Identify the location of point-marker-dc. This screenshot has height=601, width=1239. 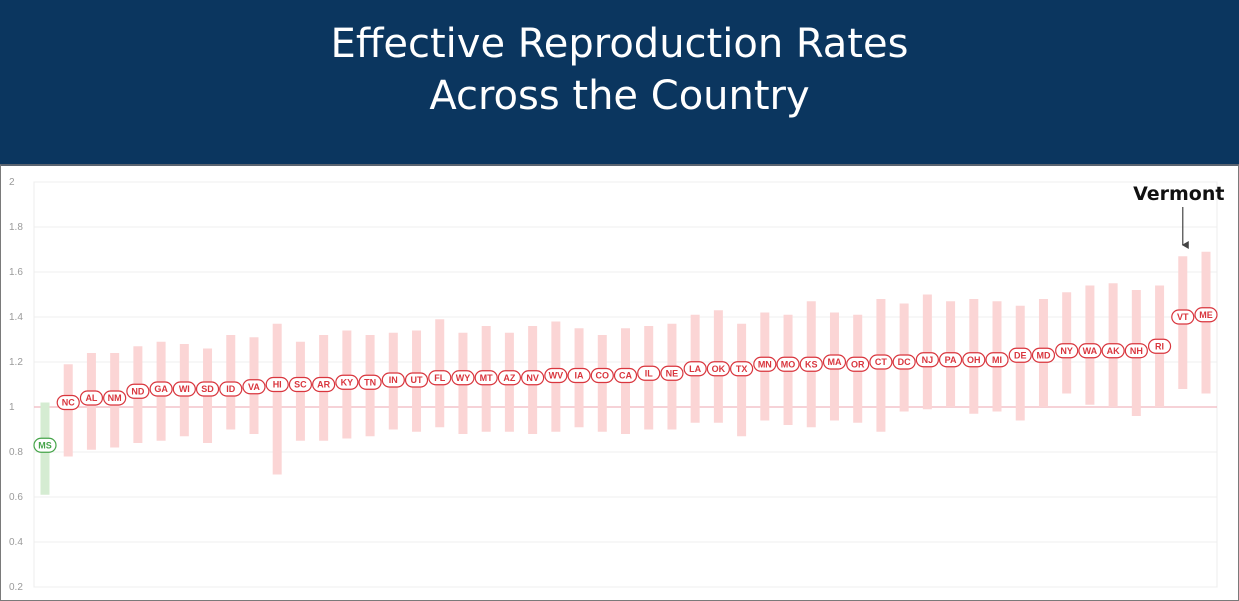
(904, 362).